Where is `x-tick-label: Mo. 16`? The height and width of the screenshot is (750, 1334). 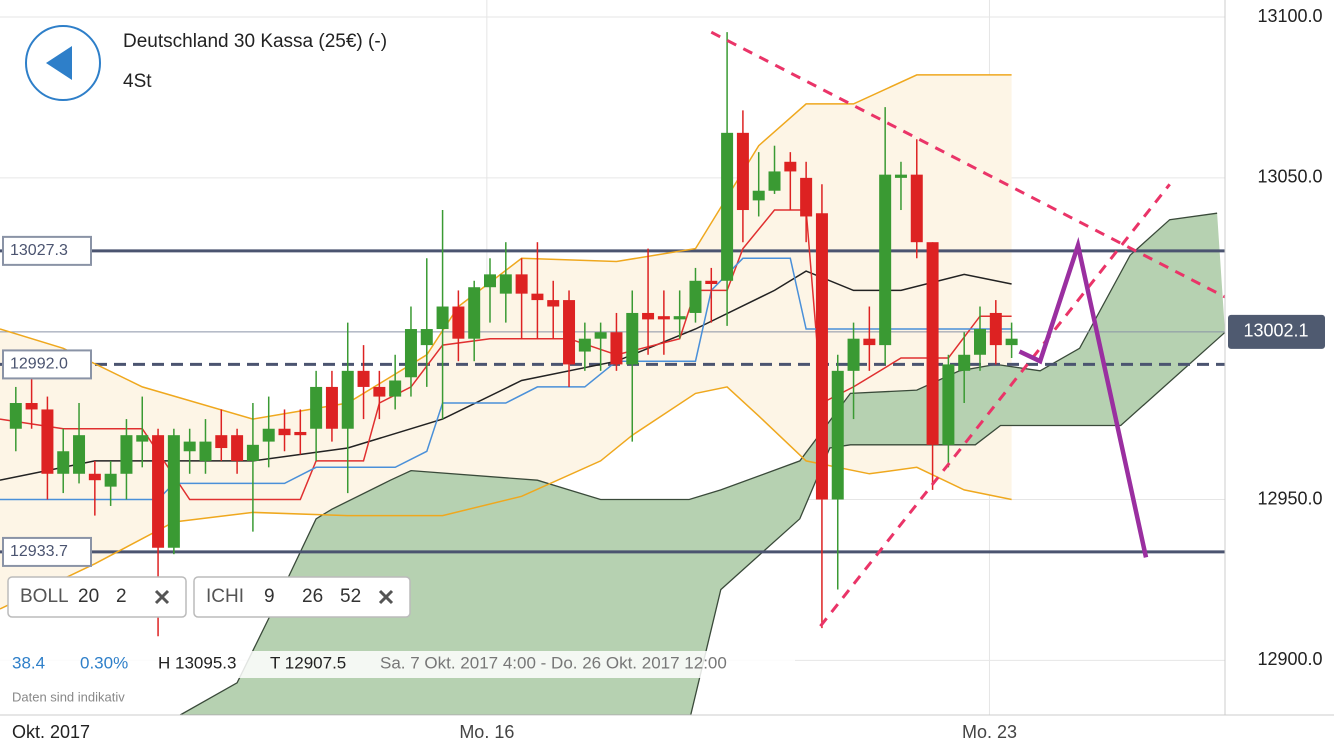
x-tick-label: Mo. 16 is located at coordinates (486, 732).